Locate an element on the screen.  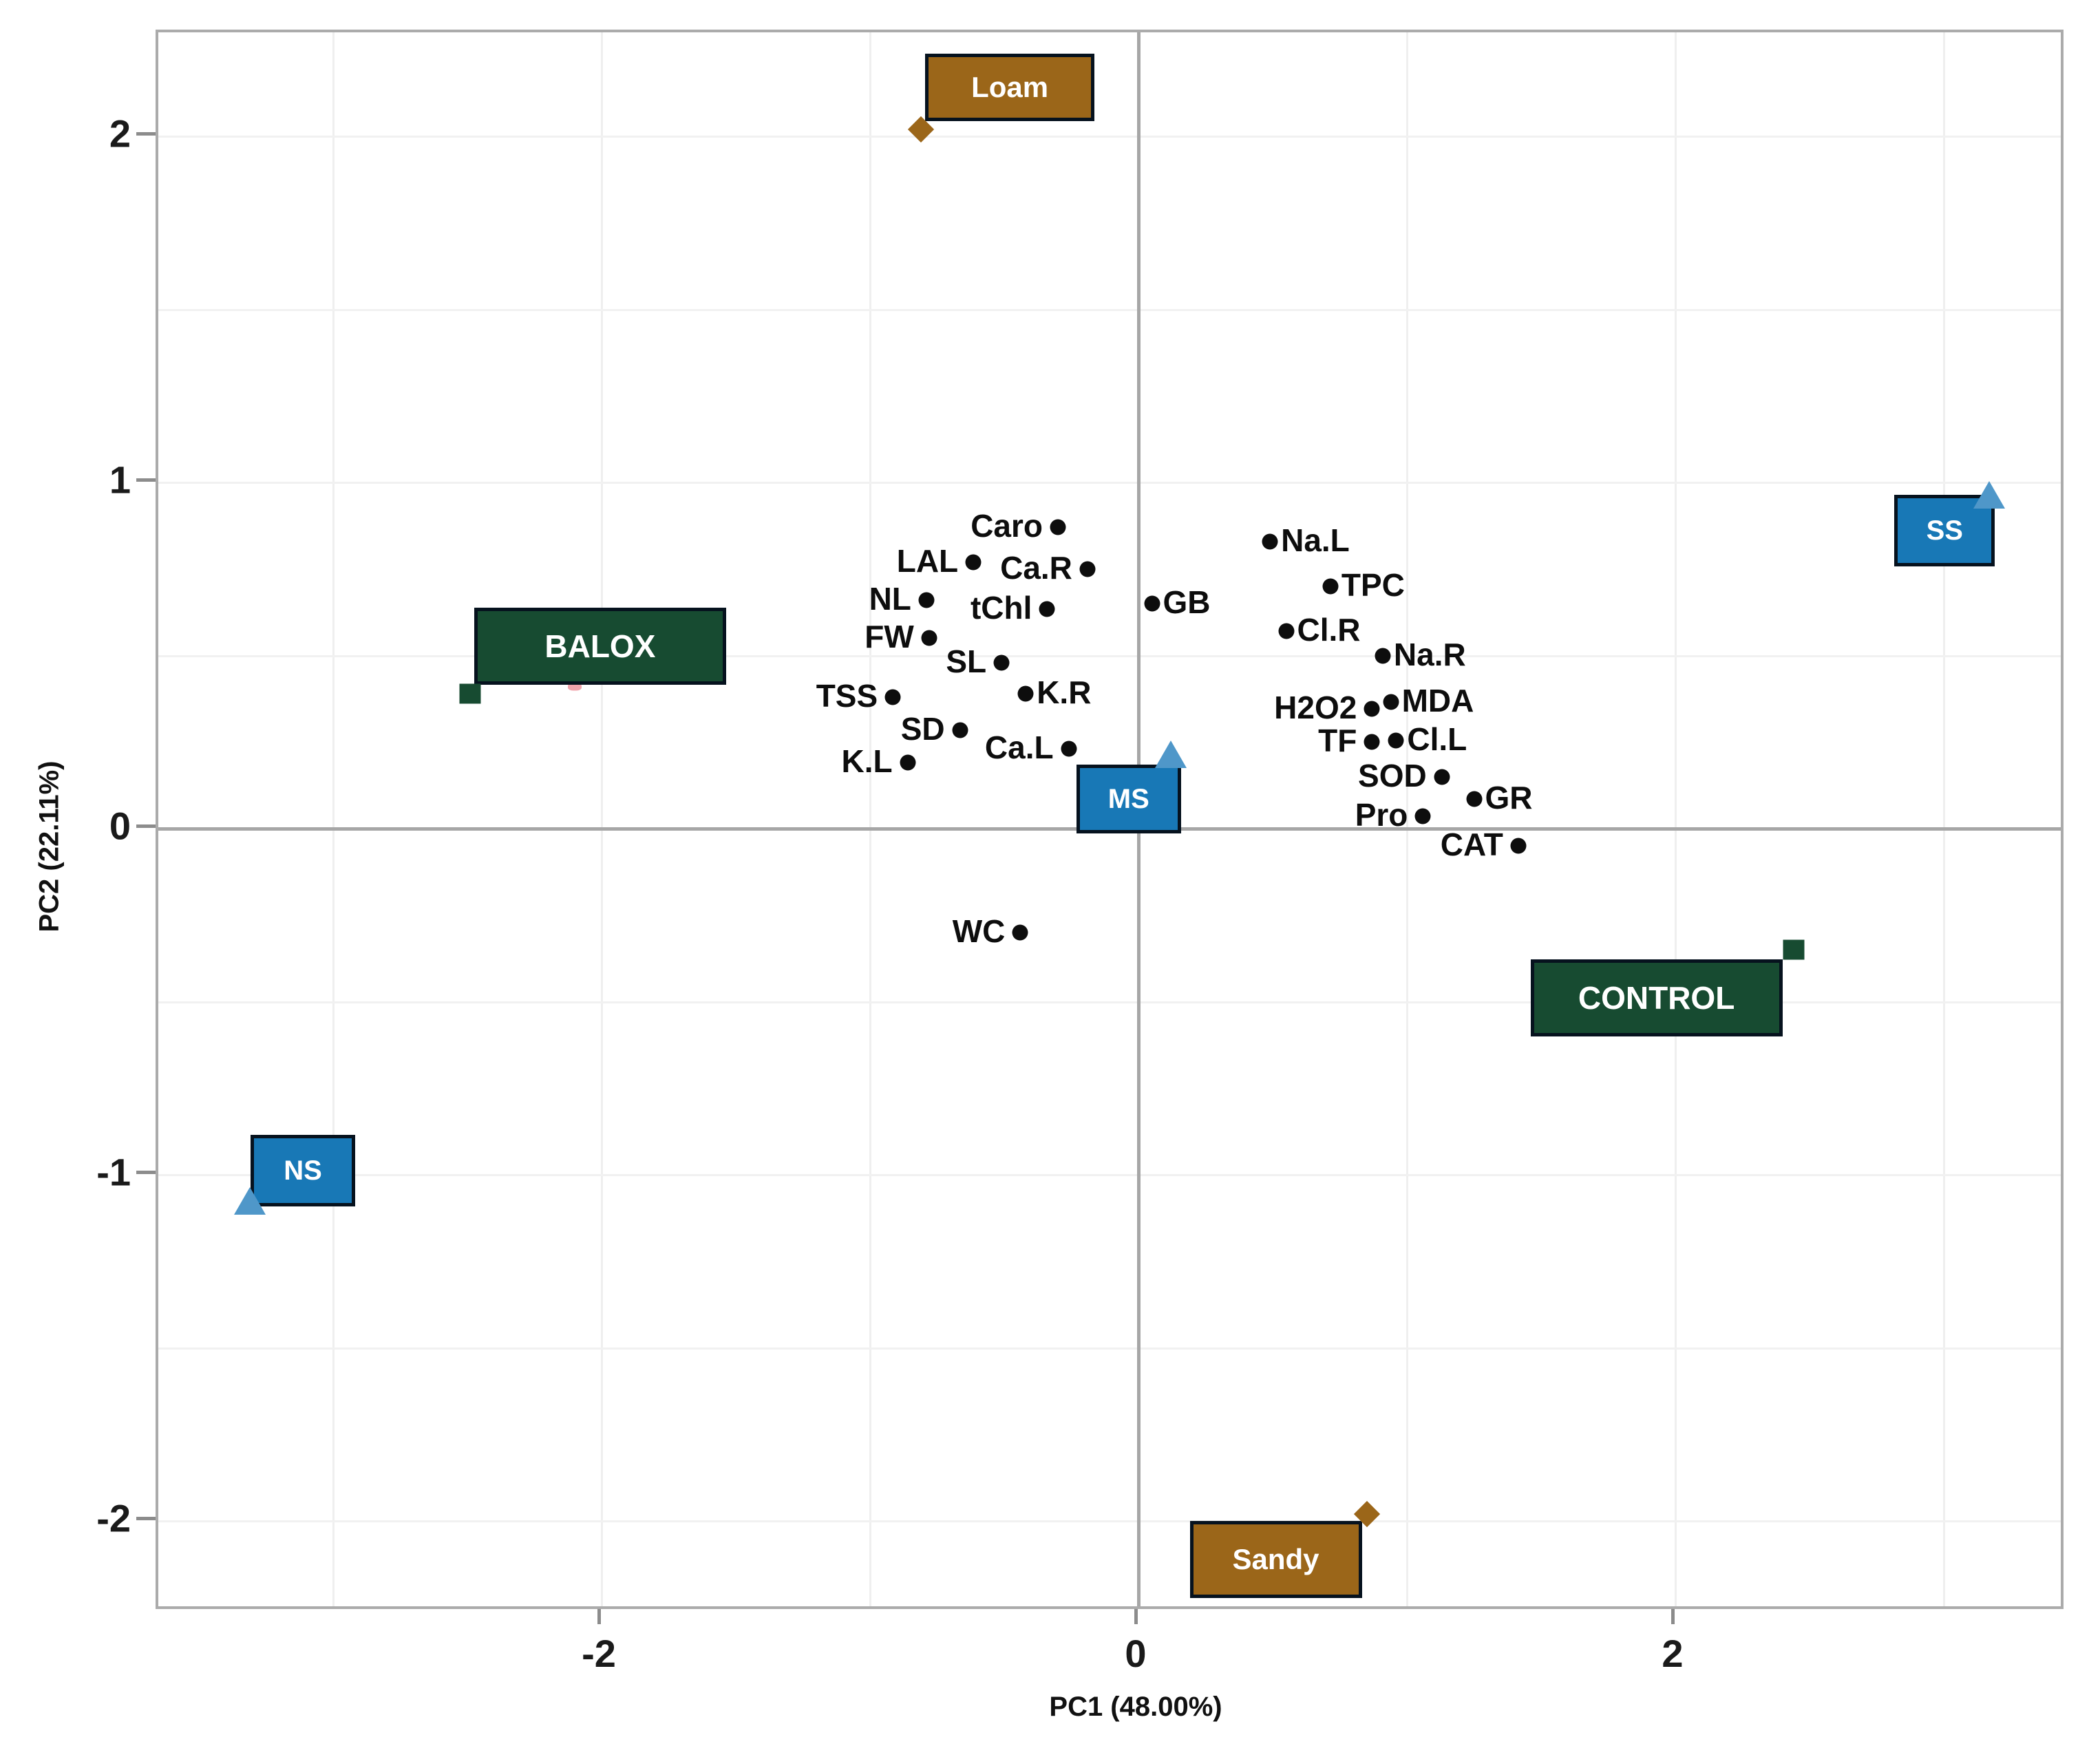
y-axis-tick-label: 2 is located at coordinates (120, 133).